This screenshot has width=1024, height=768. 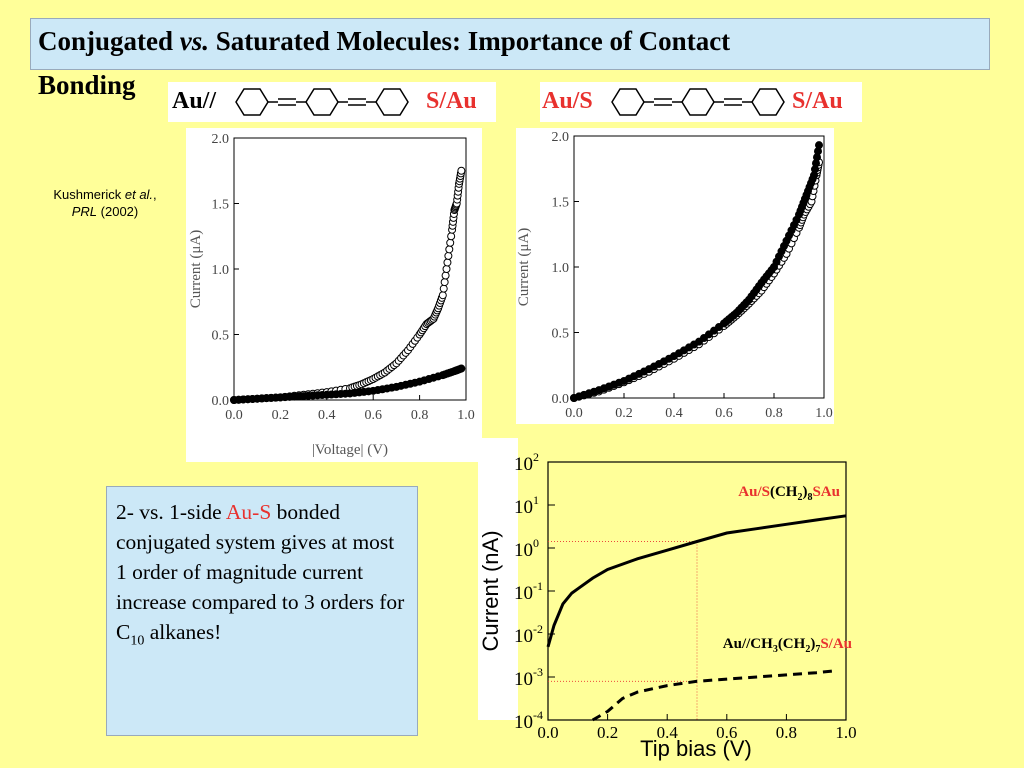 I want to click on chart-left-x-label: |Voltage| (V), so click(x=350, y=450).